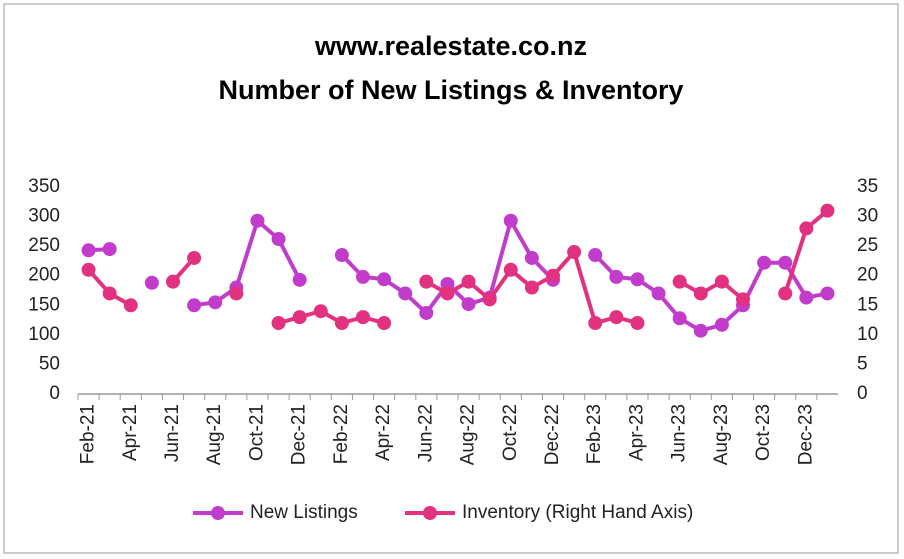 This screenshot has width=904, height=559. I want to click on x-tick-label: Feb-21, so click(88, 434).